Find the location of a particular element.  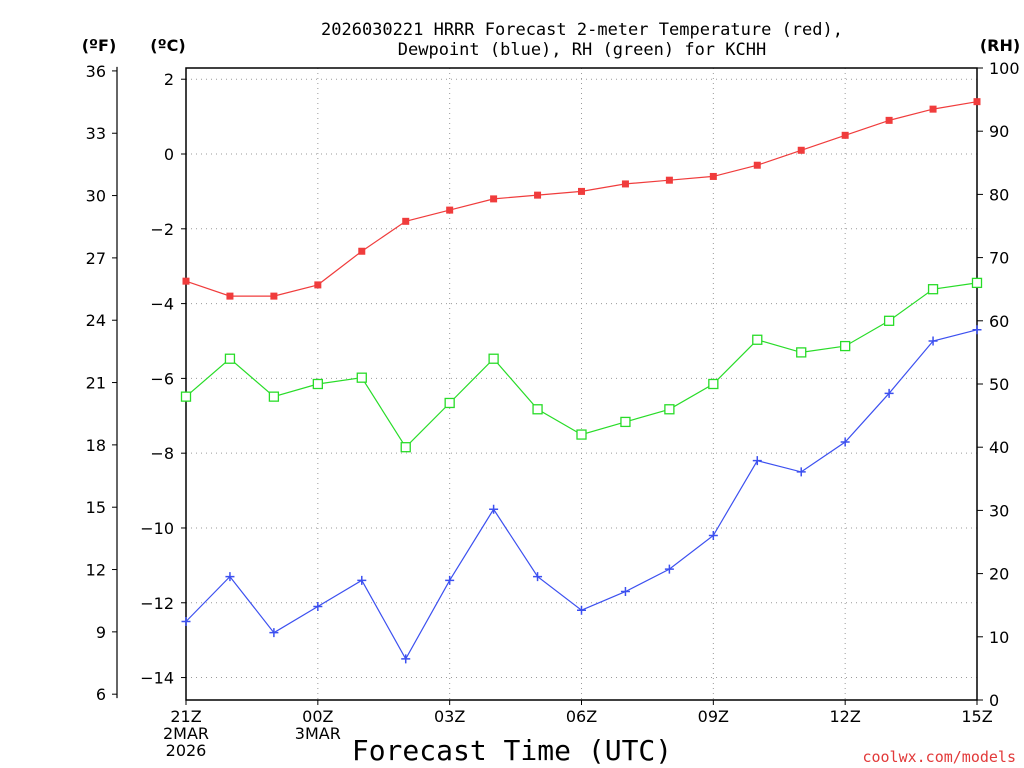

fahrenheit-tick-label: 30 is located at coordinates (96, 196).